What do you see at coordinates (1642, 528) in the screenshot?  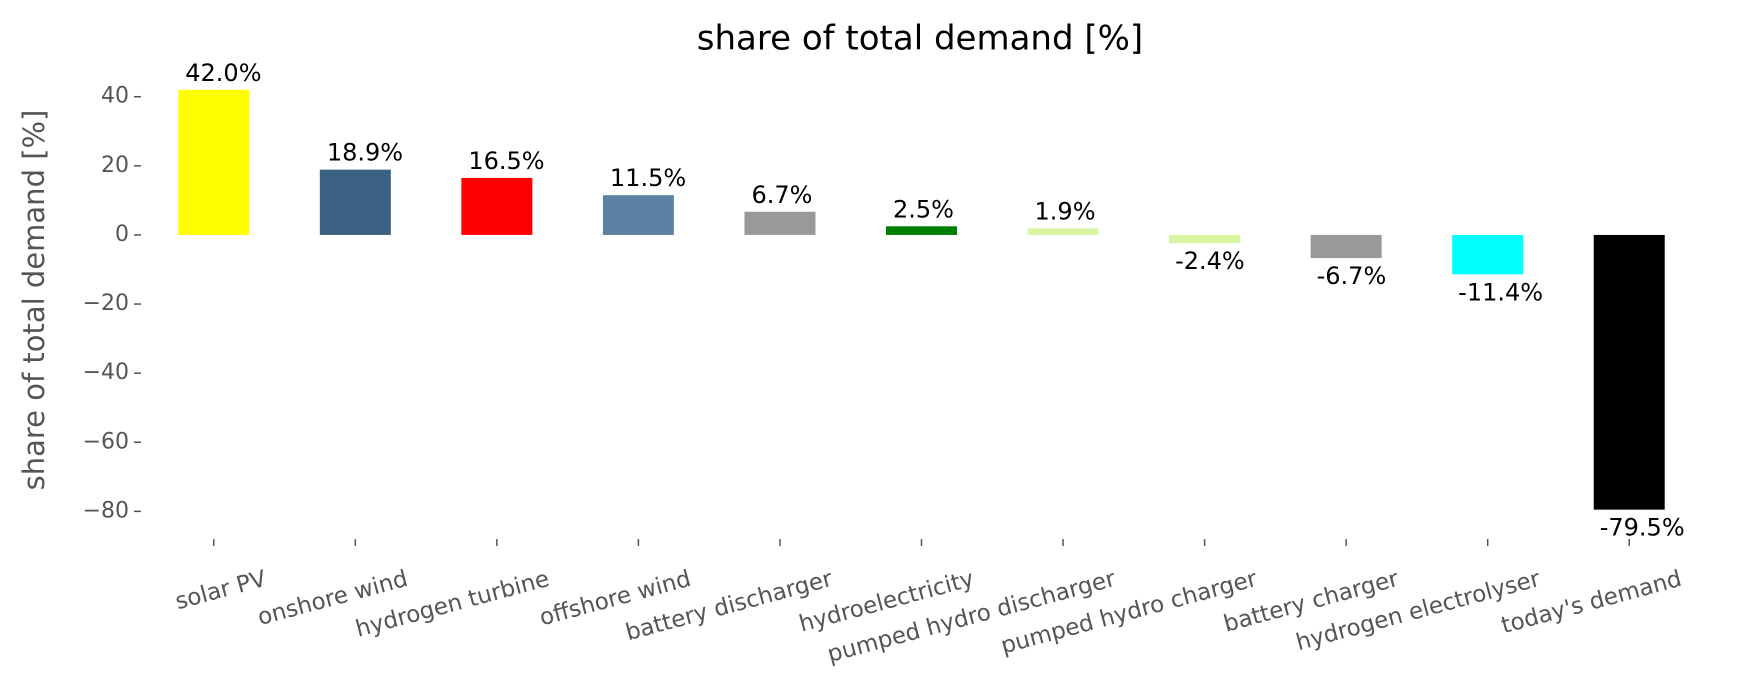 I see `value-label: -79.5%` at bounding box center [1642, 528].